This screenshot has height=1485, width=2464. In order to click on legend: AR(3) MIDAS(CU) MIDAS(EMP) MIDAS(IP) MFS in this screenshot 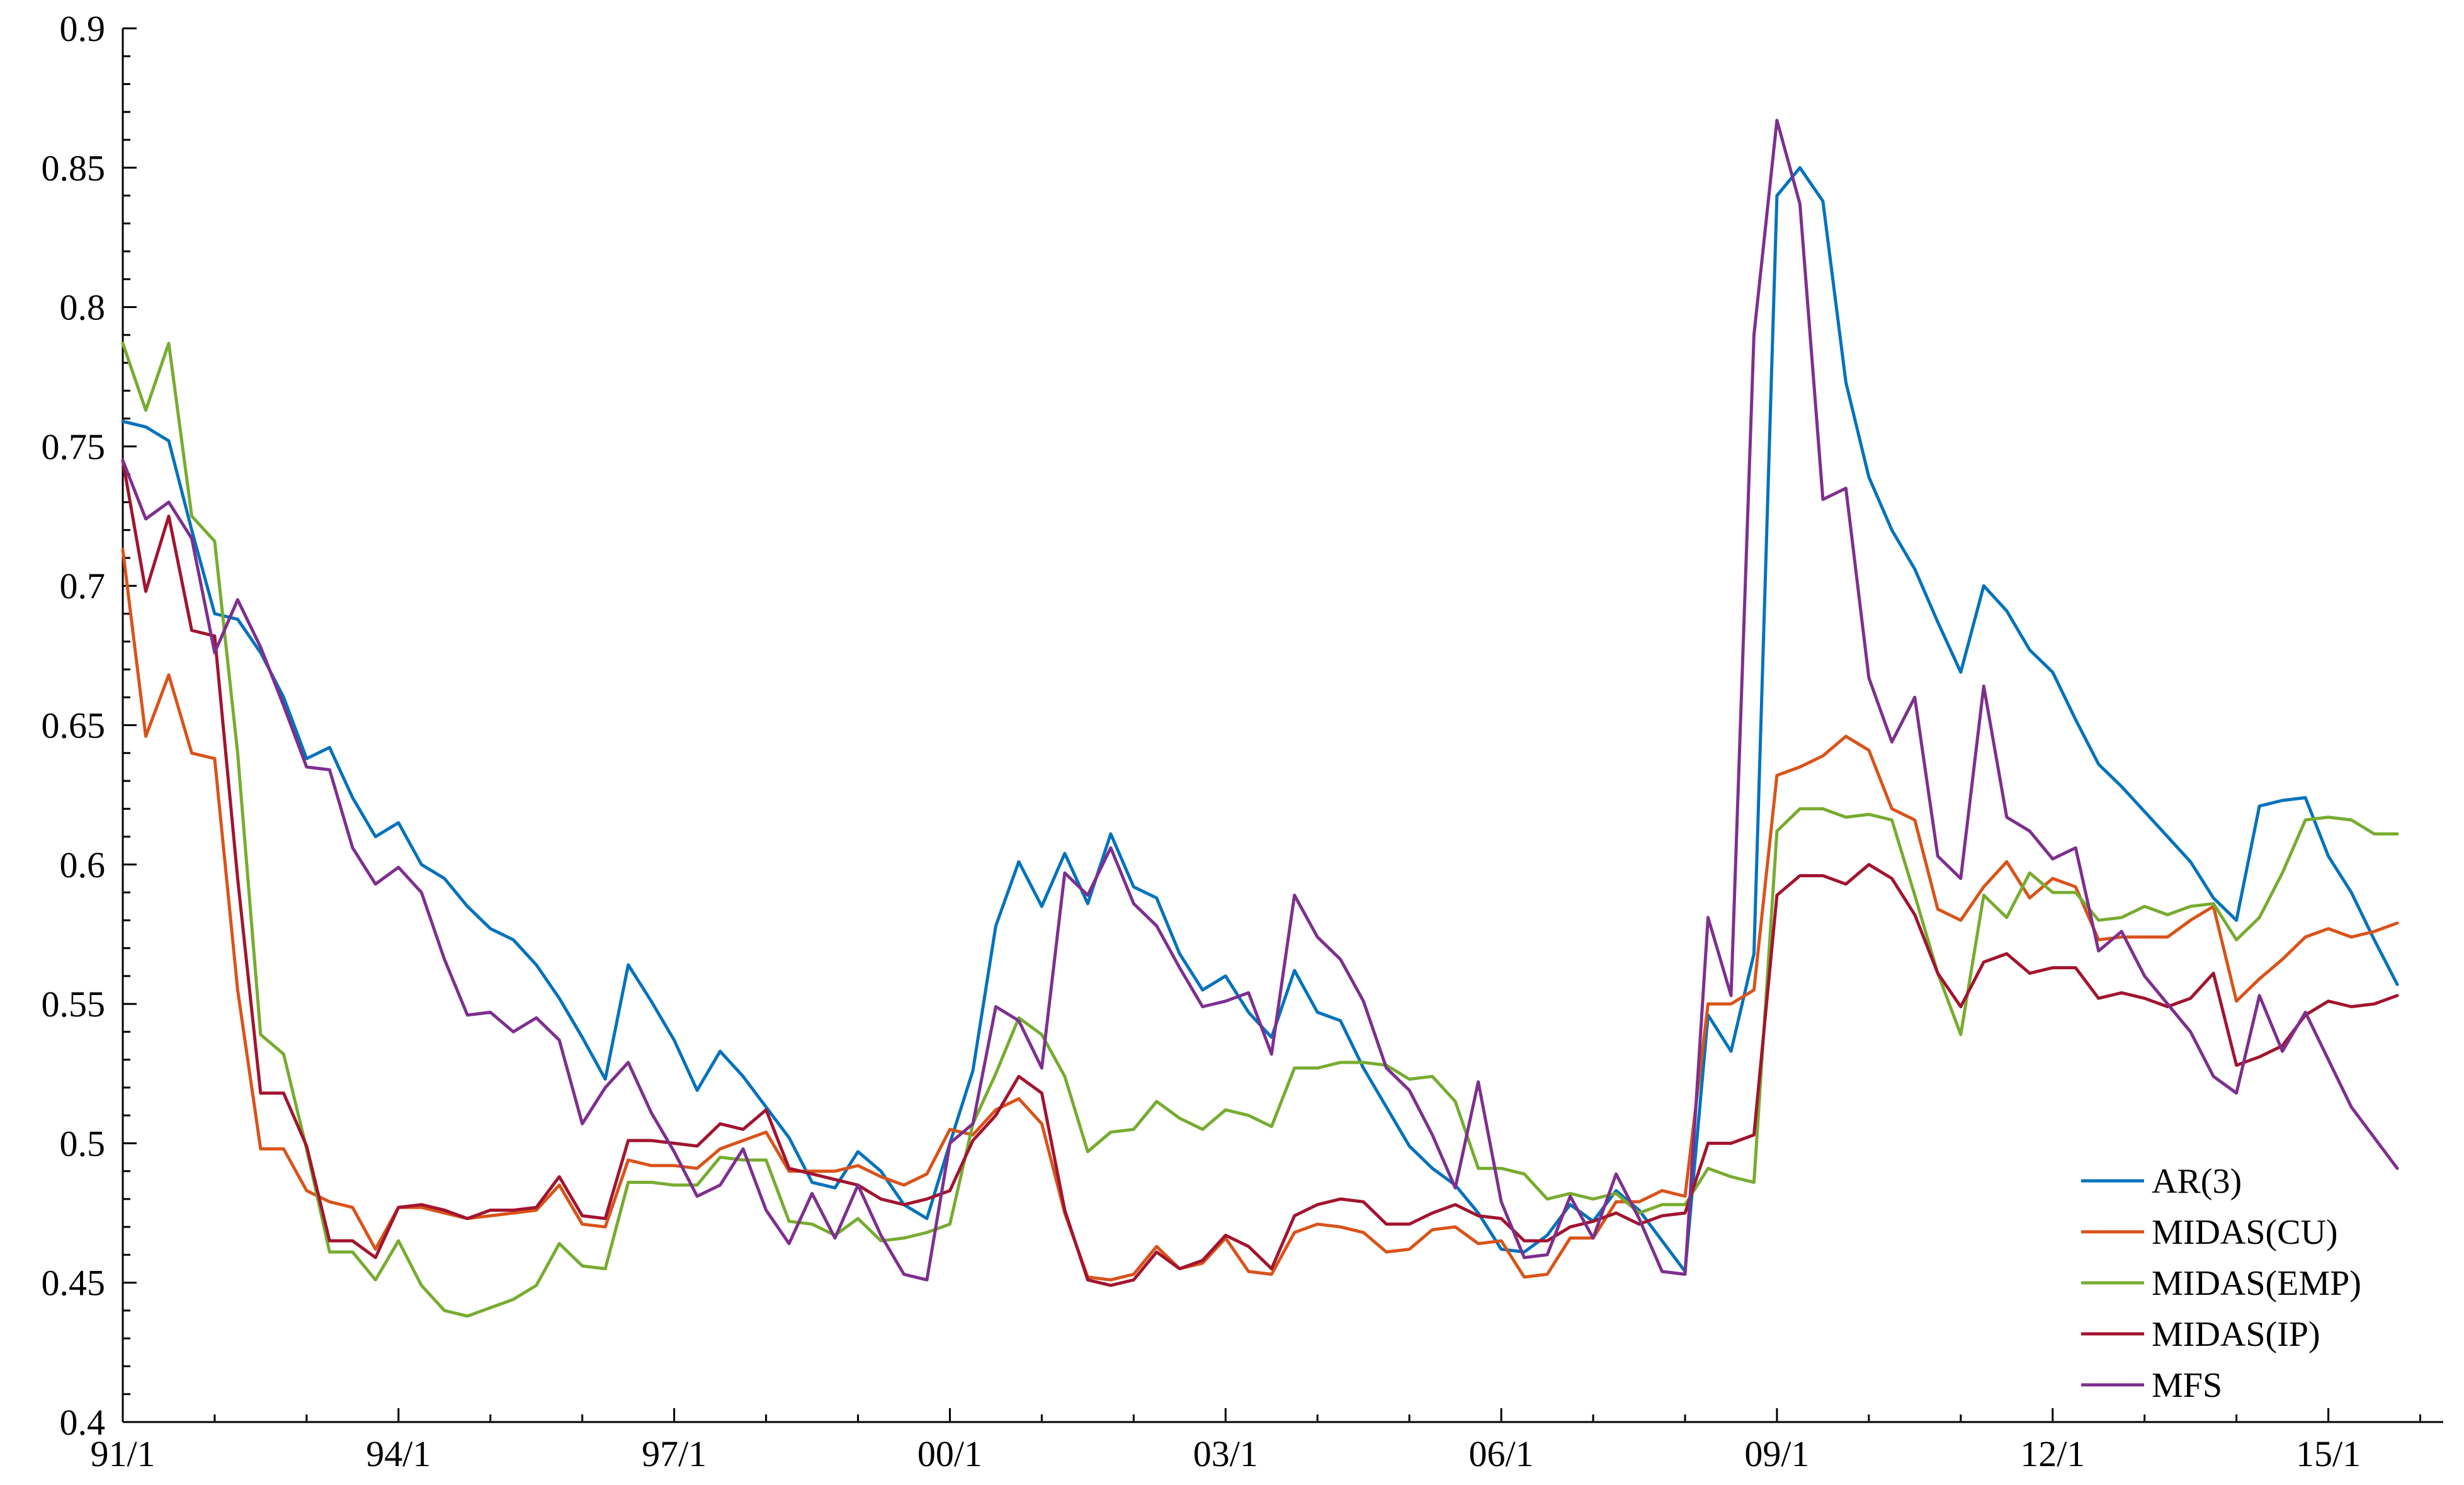, I will do `click(2221, 1283)`.